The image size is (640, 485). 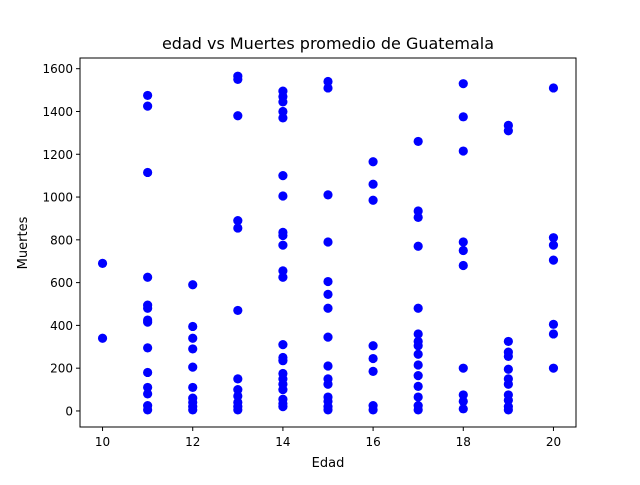 What do you see at coordinates (57, 69) in the screenshot?
I see `y-tick-label: 1600` at bounding box center [57, 69].